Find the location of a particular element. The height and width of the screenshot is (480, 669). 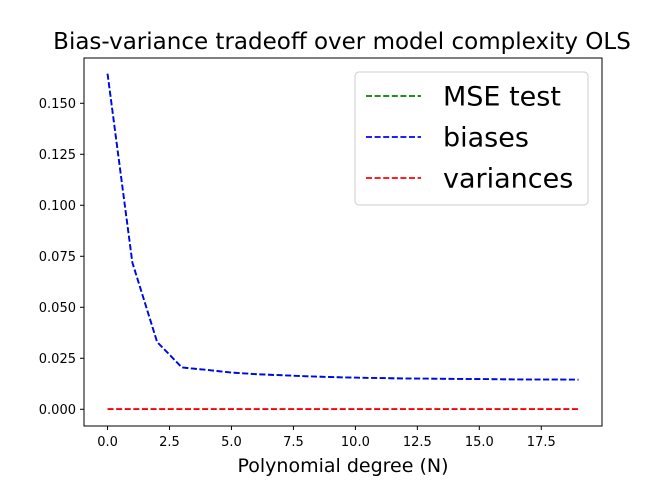

legend-label-mse-test: MSE test is located at coordinates (502, 97).